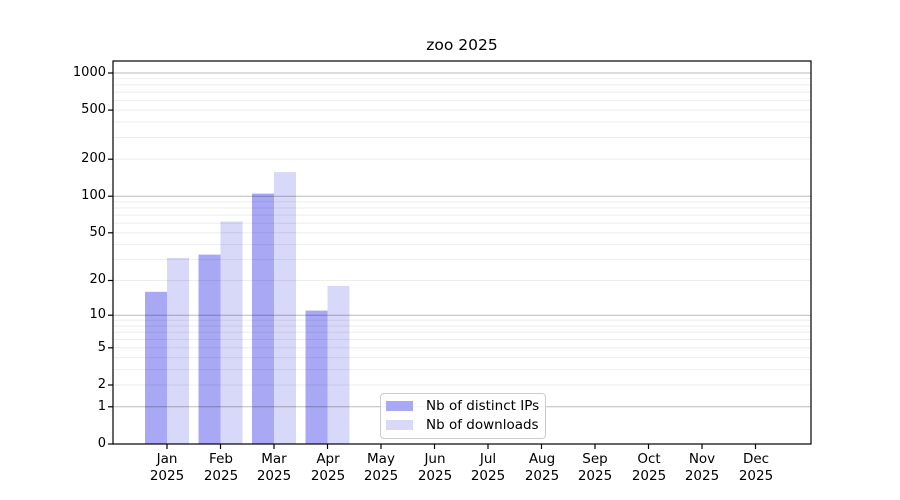 This screenshot has width=900, height=500. What do you see at coordinates (101, 406) in the screenshot?
I see `y-tick-label-1: 1` at bounding box center [101, 406].